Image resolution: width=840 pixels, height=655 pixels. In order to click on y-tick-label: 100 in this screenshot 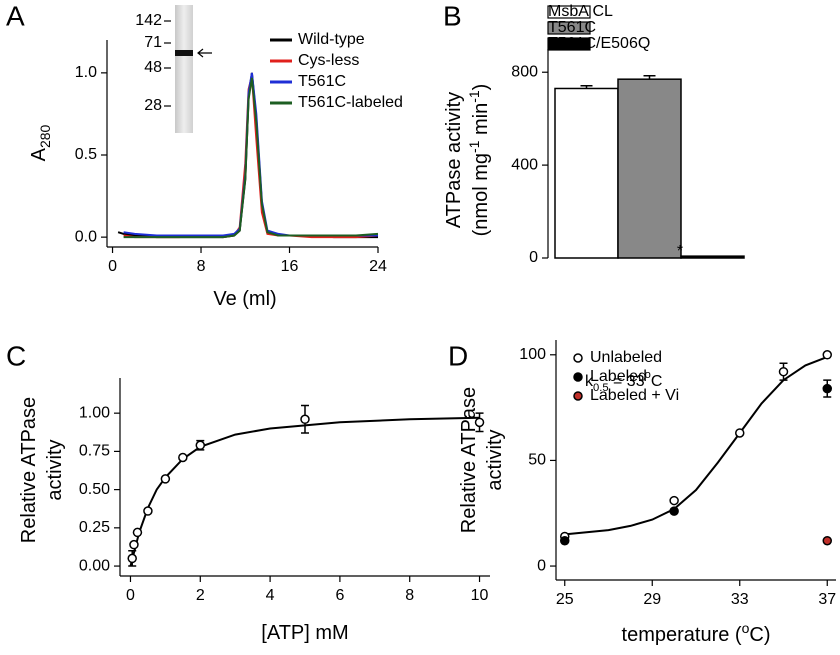, I will do `click(532, 354)`.